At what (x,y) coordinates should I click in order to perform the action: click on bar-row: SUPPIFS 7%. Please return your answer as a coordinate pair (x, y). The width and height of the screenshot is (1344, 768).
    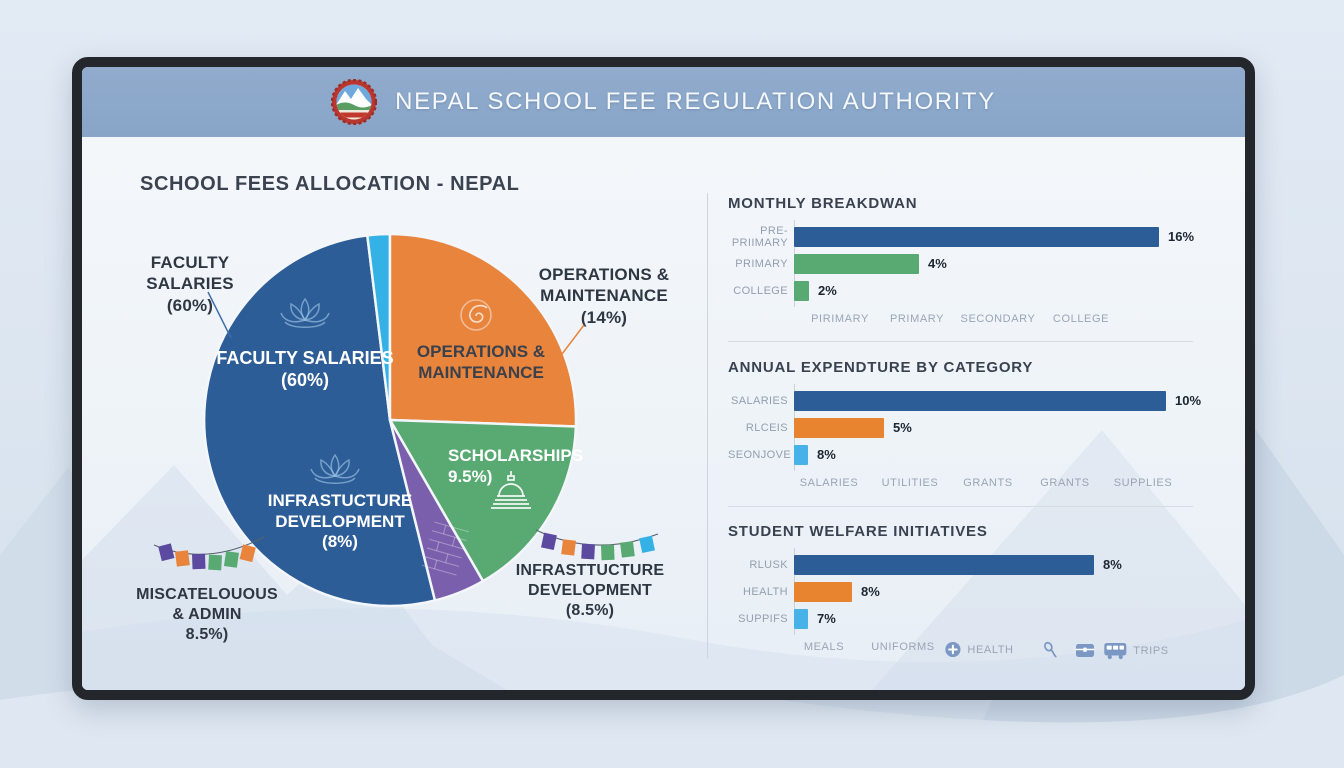
    Looking at the image, I should click on (968, 618).